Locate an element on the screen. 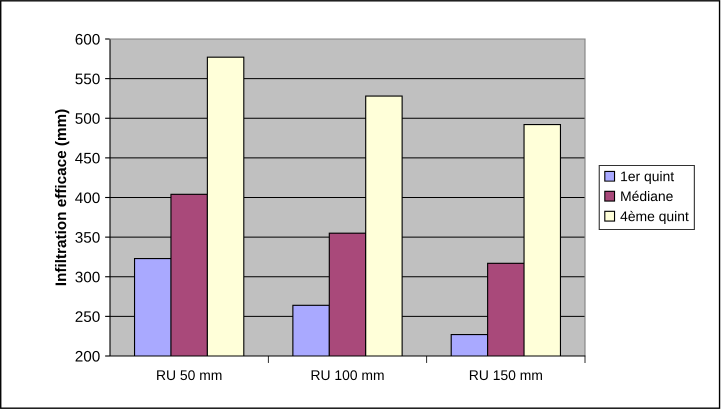  y-tick-label: 450 is located at coordinates (87, 158).